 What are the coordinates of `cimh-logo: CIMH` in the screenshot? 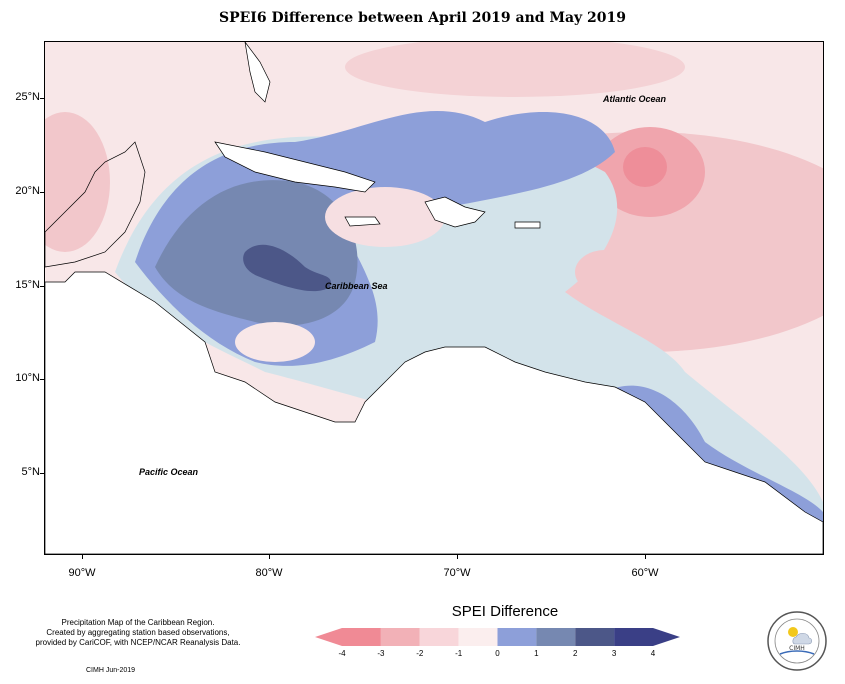 It's located at (797, 641).